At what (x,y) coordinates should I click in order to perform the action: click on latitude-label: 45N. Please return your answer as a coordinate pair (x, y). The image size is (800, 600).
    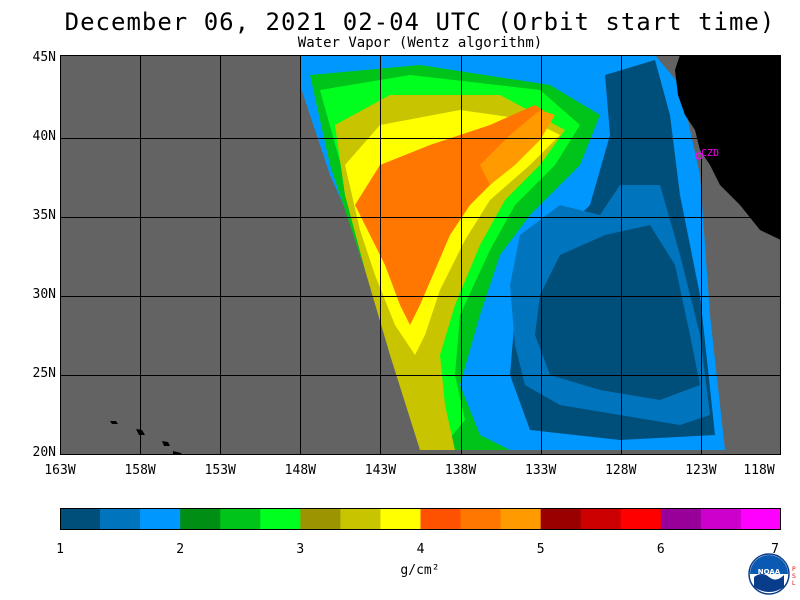
    Looking at the image, I should click on (44, 57).